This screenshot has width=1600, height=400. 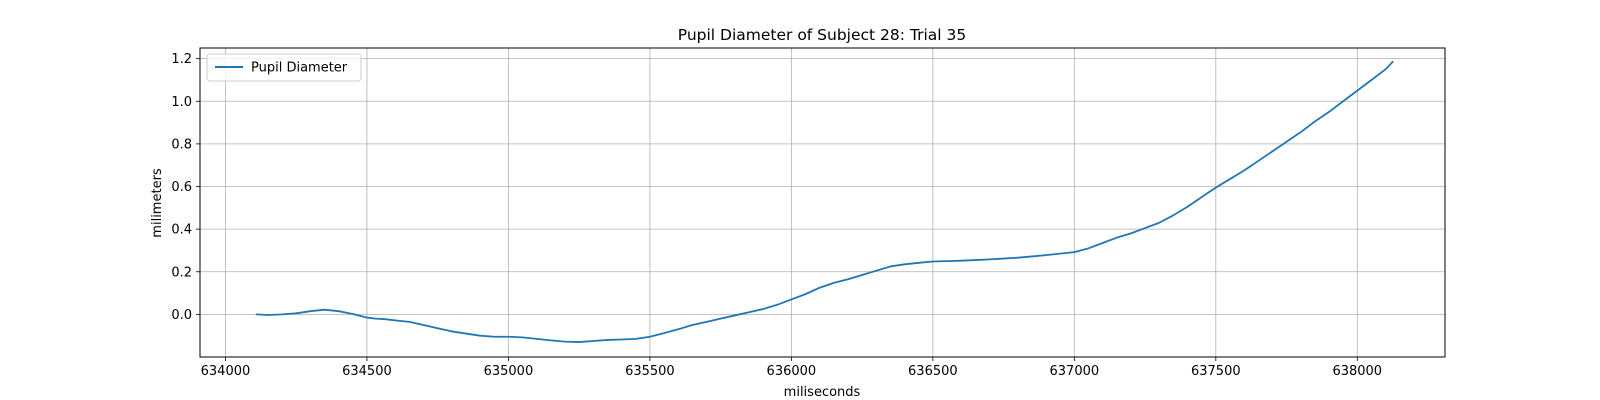 I want to click on x-tick-label: 638000, so click(x=1357, y=371).